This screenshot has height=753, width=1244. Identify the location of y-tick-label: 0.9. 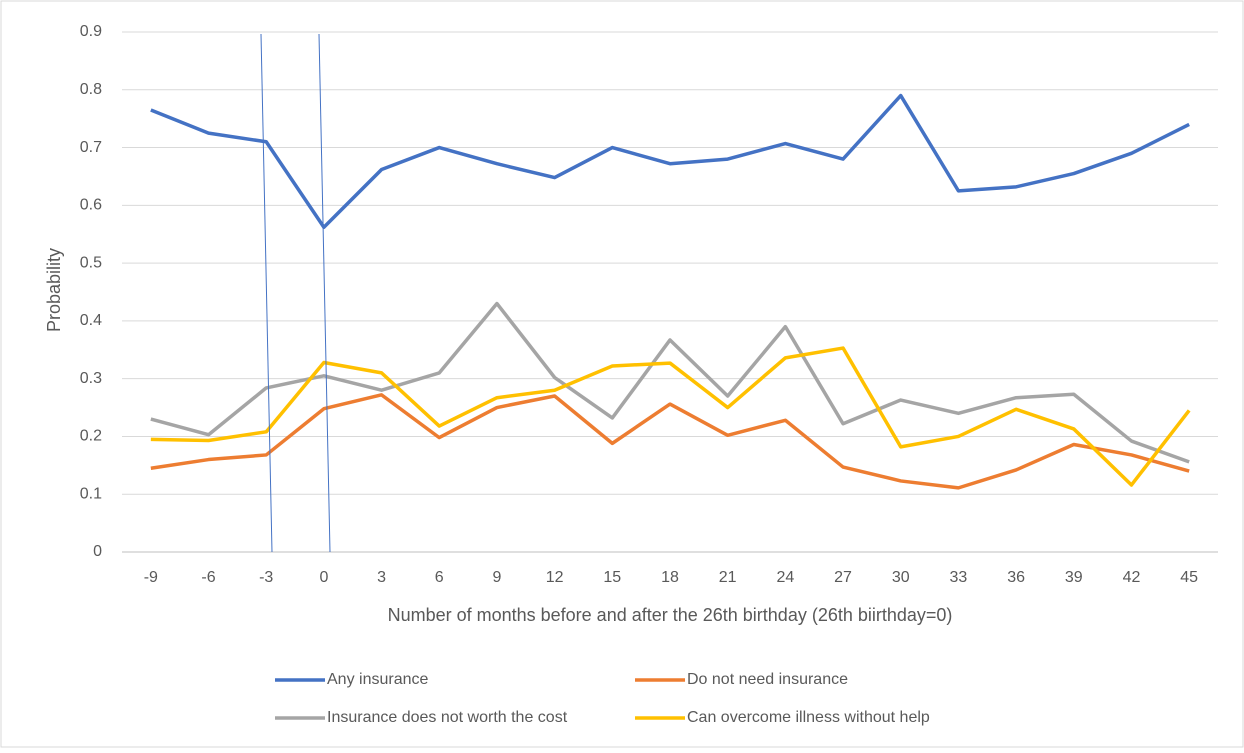
(91, 31).